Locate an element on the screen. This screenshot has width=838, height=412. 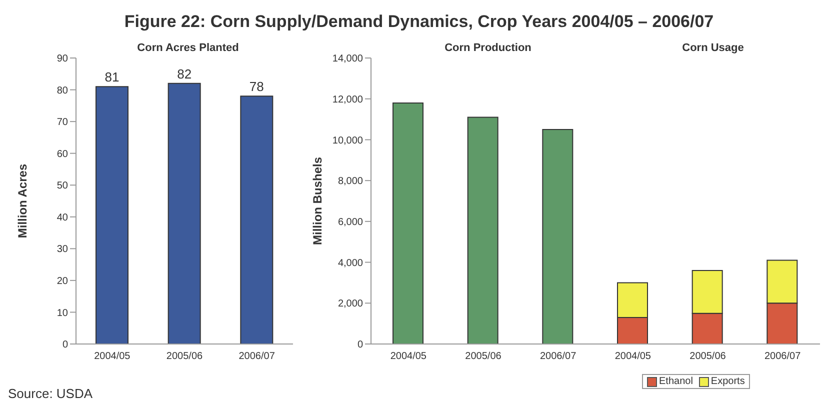
data-label: 81 is located at coordinates (112, 77).